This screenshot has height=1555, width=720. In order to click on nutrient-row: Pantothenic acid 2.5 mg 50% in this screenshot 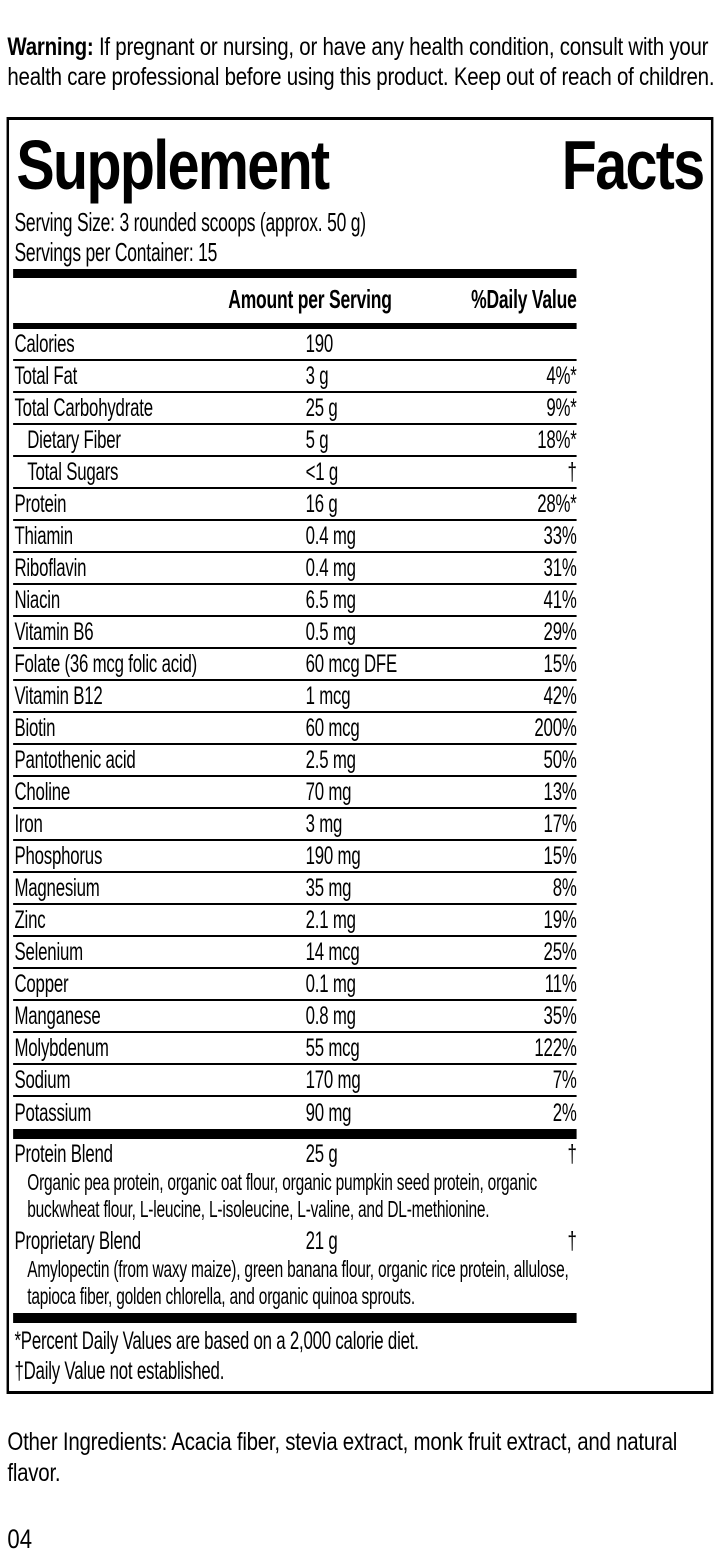, I will do `click(295, 761)`.